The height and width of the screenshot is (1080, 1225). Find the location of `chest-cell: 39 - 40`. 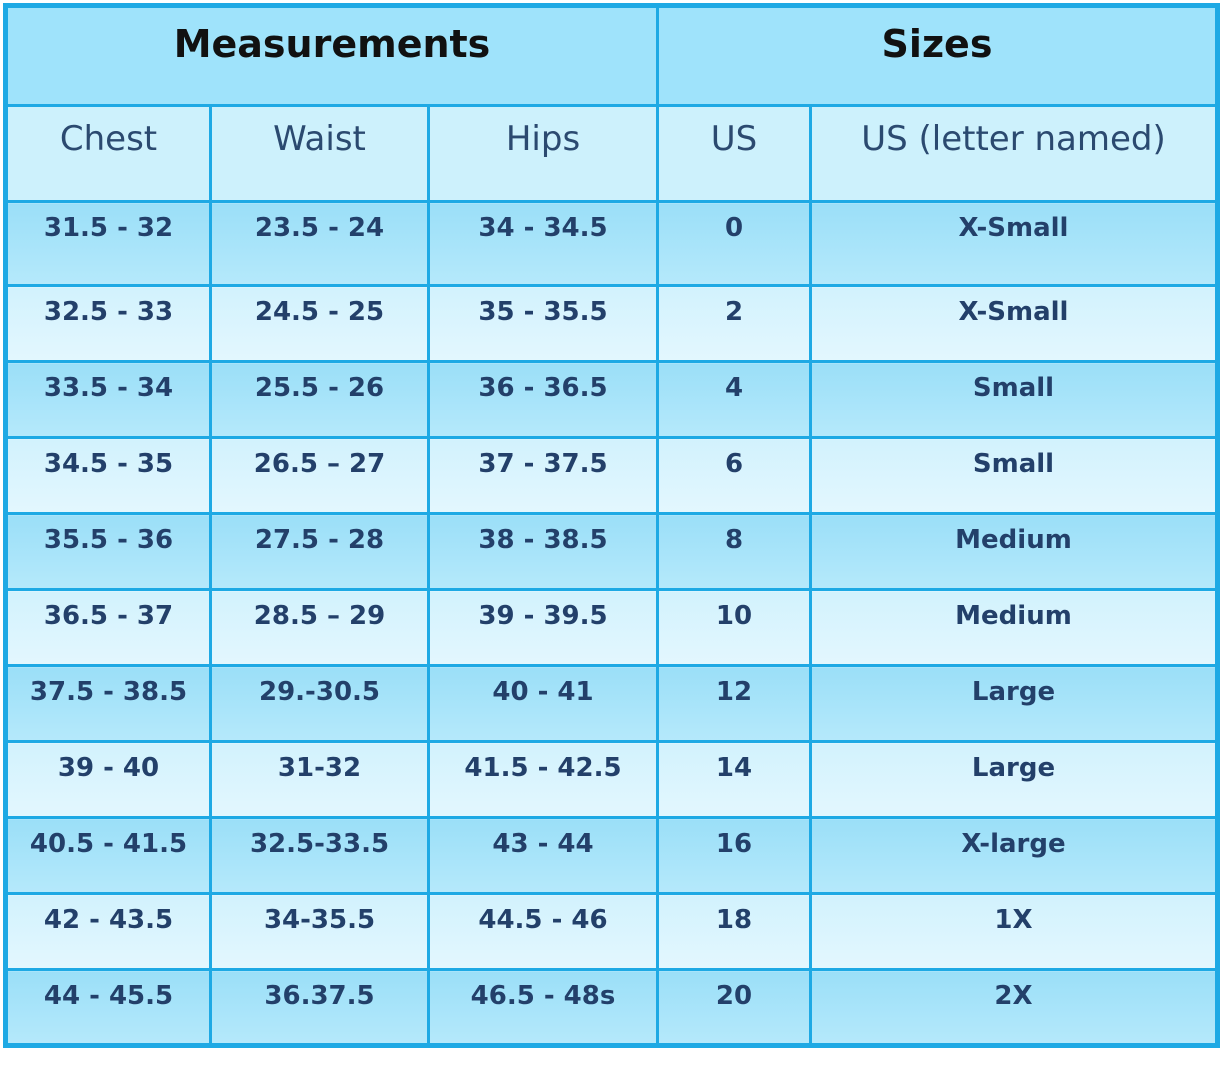

chest-cell: 39 - 40 is located at coordinates (108, 779).